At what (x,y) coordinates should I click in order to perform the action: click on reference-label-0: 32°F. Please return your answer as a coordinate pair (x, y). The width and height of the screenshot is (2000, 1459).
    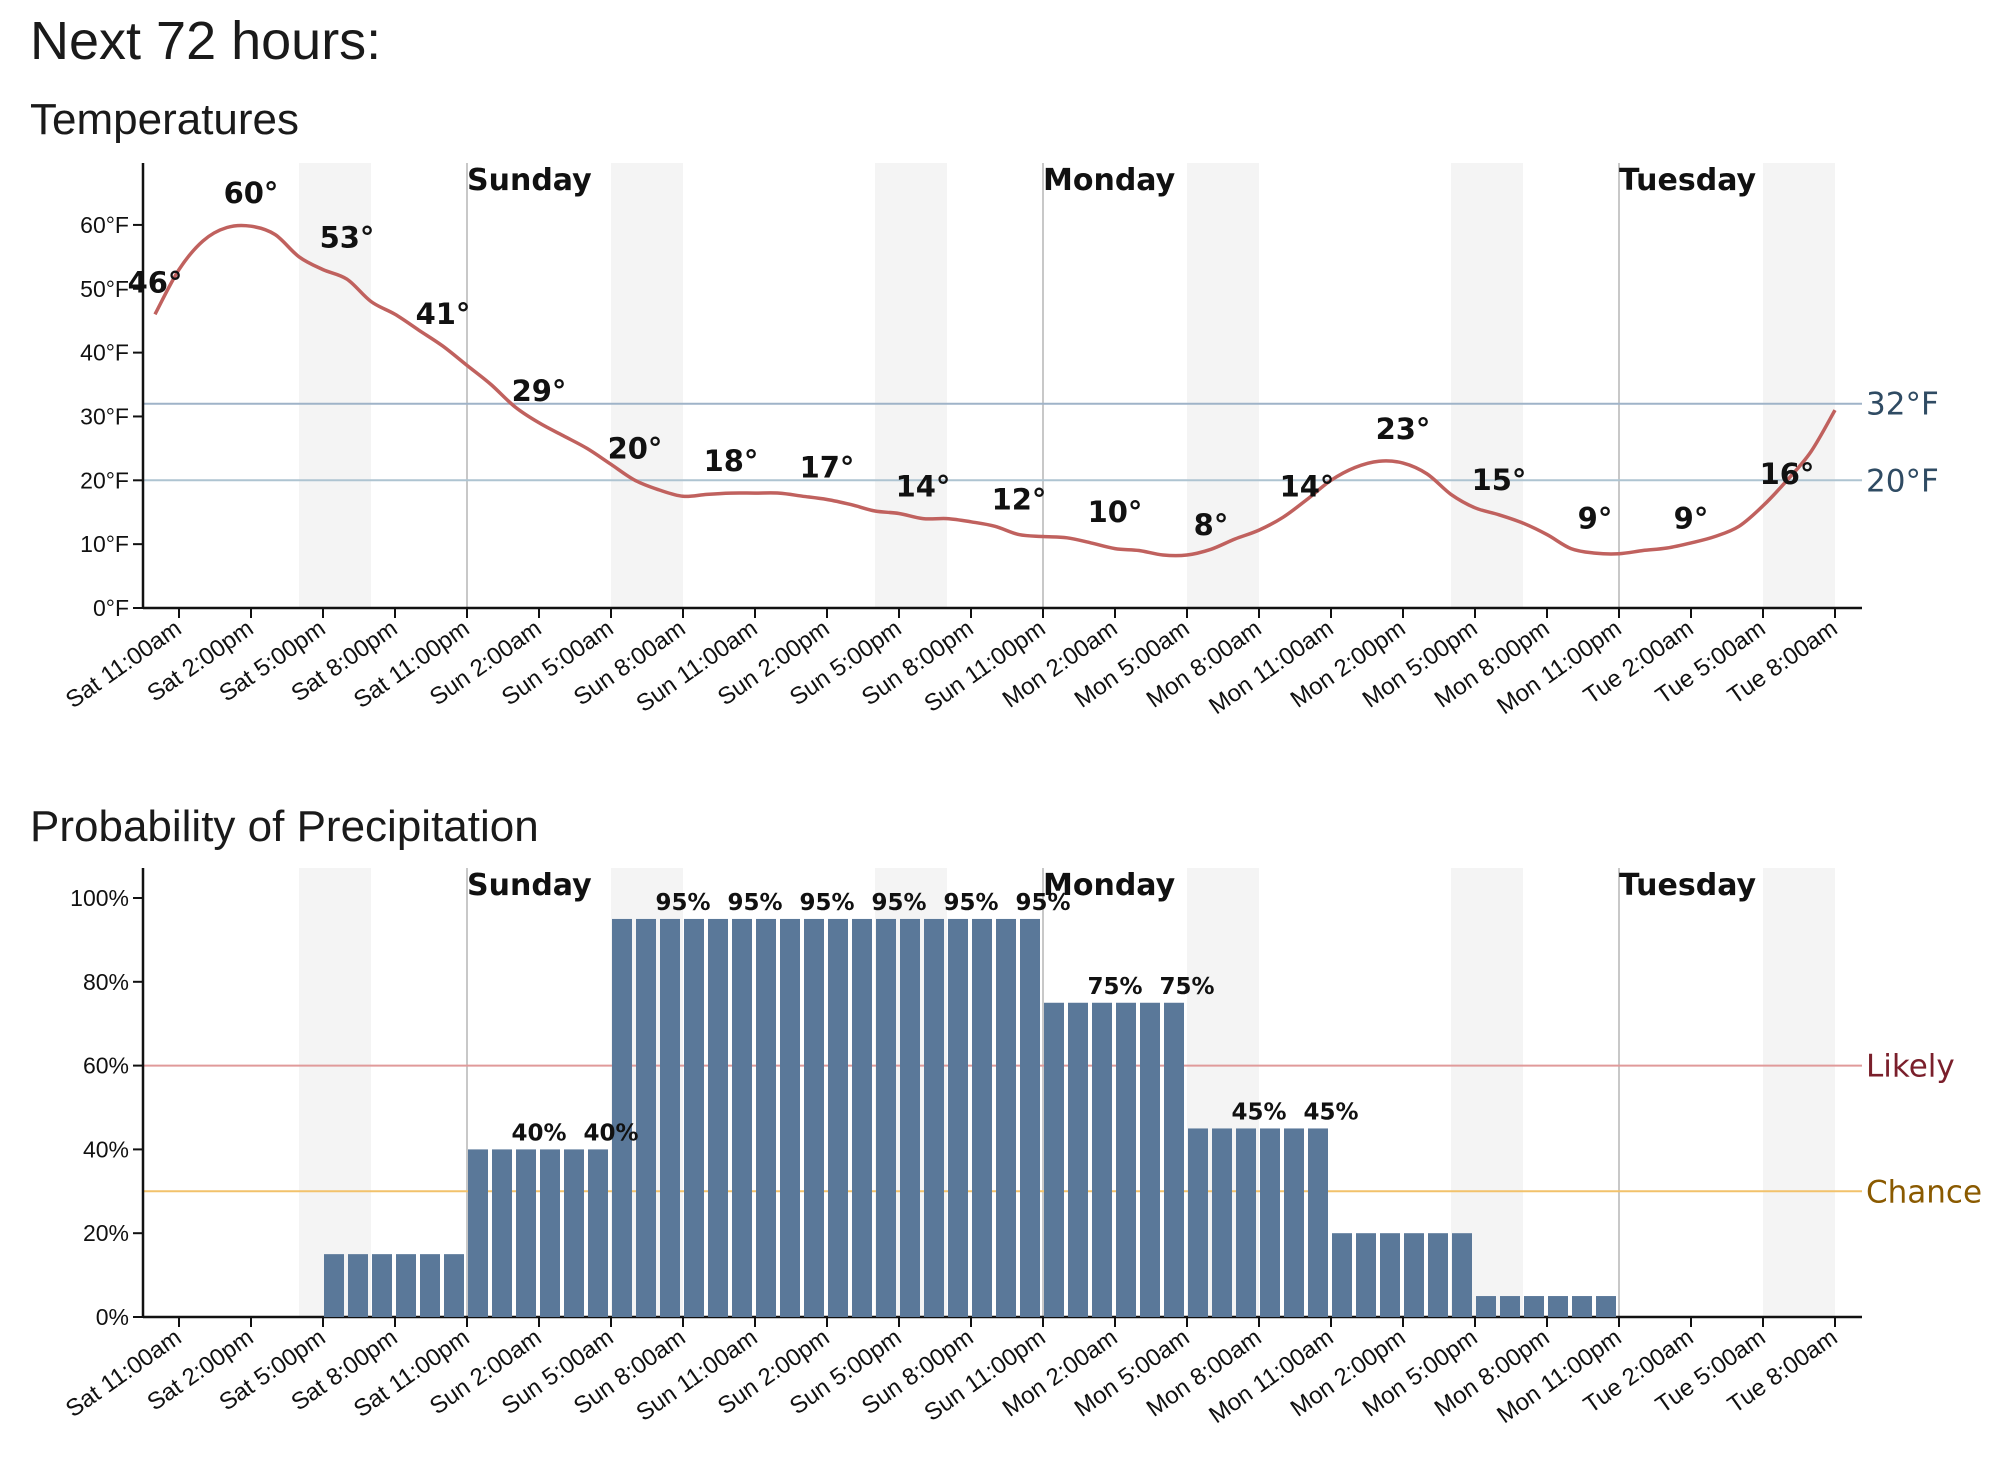
    Looking at the image, I should click on (1902, 405).